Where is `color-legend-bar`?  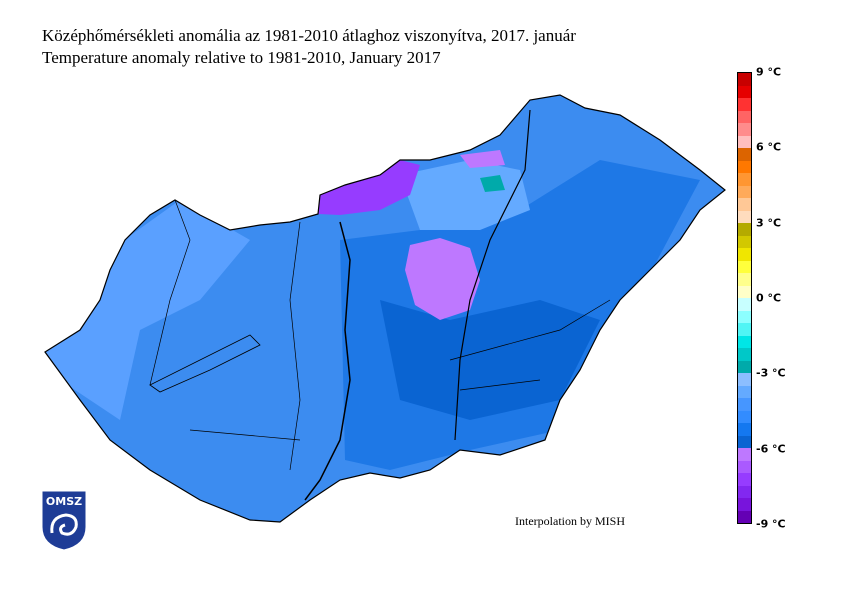
color-legend-bar is located at coordinates (744, 298).